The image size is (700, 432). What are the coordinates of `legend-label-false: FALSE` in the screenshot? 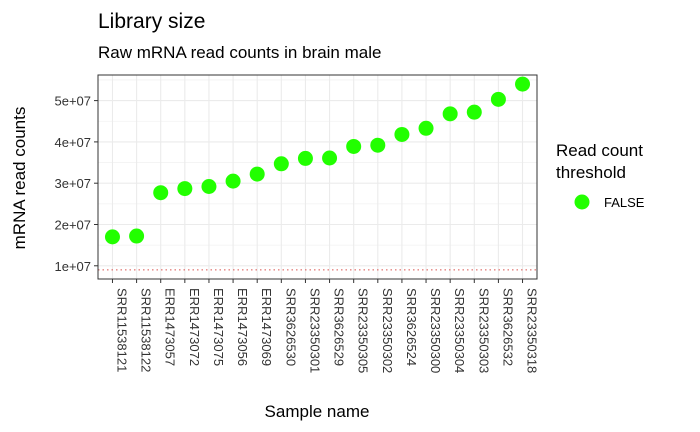 It's located at (624, 202).